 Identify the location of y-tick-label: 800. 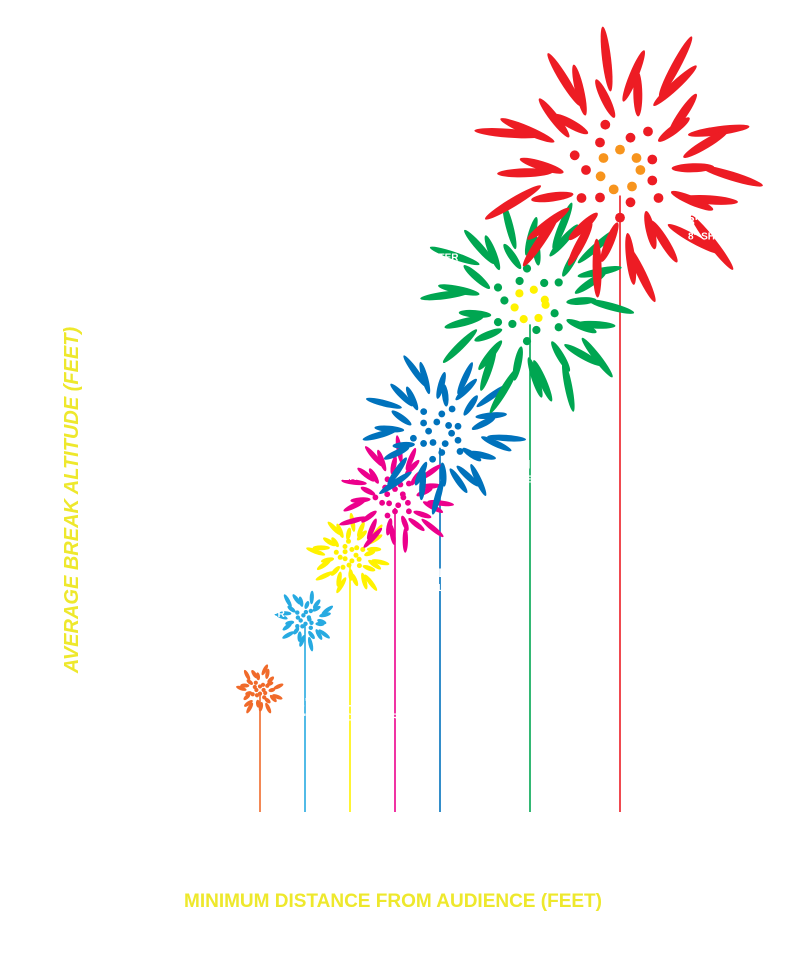
(113, 298).